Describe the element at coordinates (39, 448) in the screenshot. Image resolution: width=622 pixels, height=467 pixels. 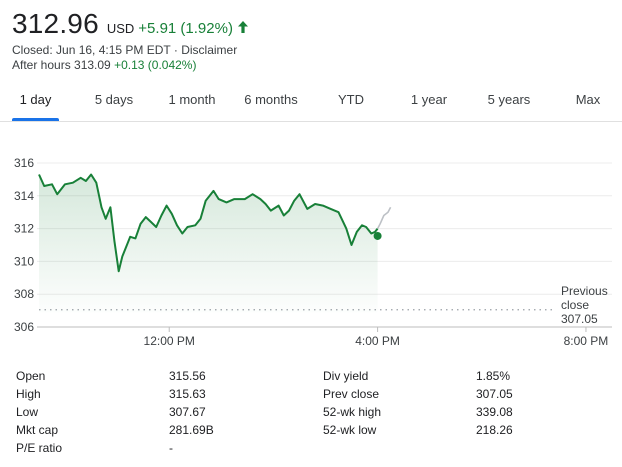
I see `stat-label: P/E ratio` at that location.